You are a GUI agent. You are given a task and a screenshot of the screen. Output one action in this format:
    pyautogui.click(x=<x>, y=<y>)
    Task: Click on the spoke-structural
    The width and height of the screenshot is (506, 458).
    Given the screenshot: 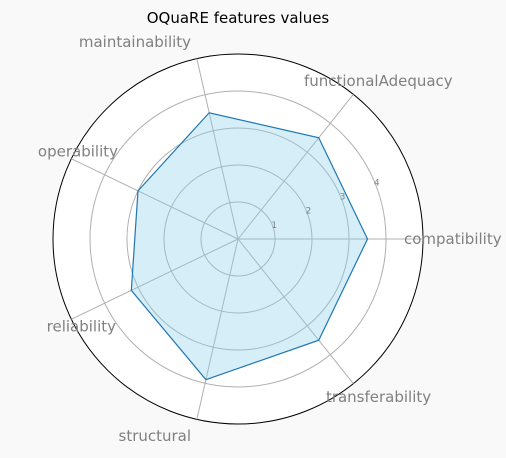 What is the action you would take?
    pyautogui.click(x=217, y=329)
    